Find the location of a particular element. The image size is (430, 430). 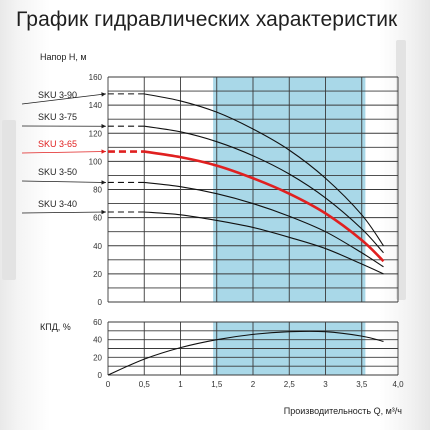

x-tick-label: 1,5 is located at coordinates (217, 384).